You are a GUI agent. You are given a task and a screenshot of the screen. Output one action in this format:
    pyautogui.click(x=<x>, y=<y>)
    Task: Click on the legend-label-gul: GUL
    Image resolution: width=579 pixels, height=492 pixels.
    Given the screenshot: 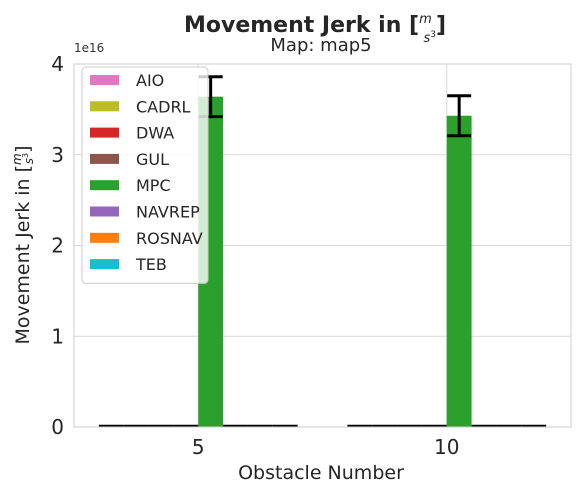 What is the action you would take?
    pyautogui.click(x=152, y=159)
    